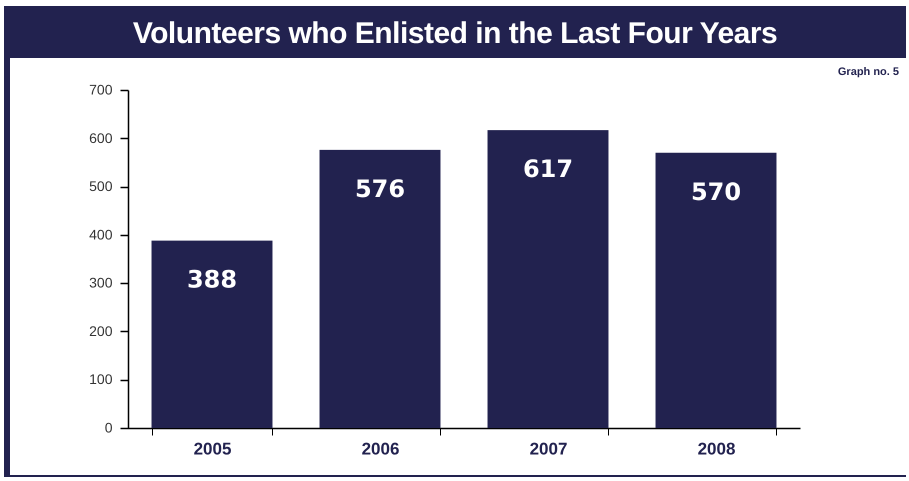 Image resolution: width=909 pixels, height=481 pixels. I want to click on y-tick-label: 500, so click(101, 186).